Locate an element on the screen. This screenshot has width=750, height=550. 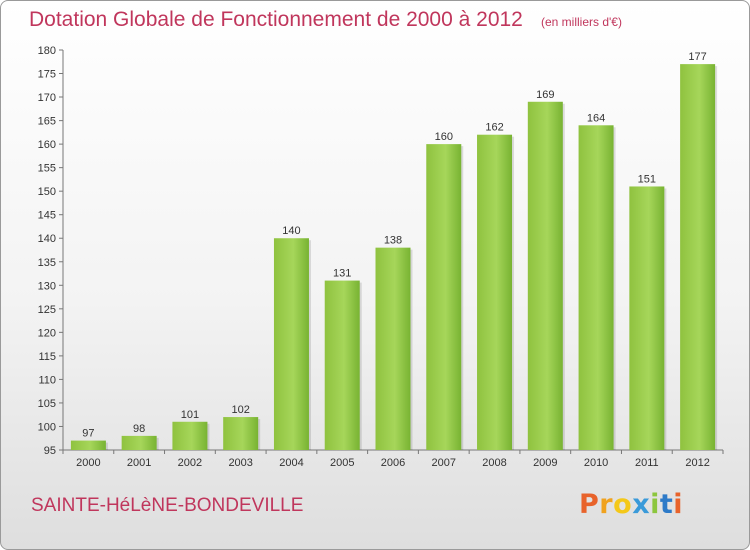
x-tick-label: 2004 is located at coordinates (291, 463).